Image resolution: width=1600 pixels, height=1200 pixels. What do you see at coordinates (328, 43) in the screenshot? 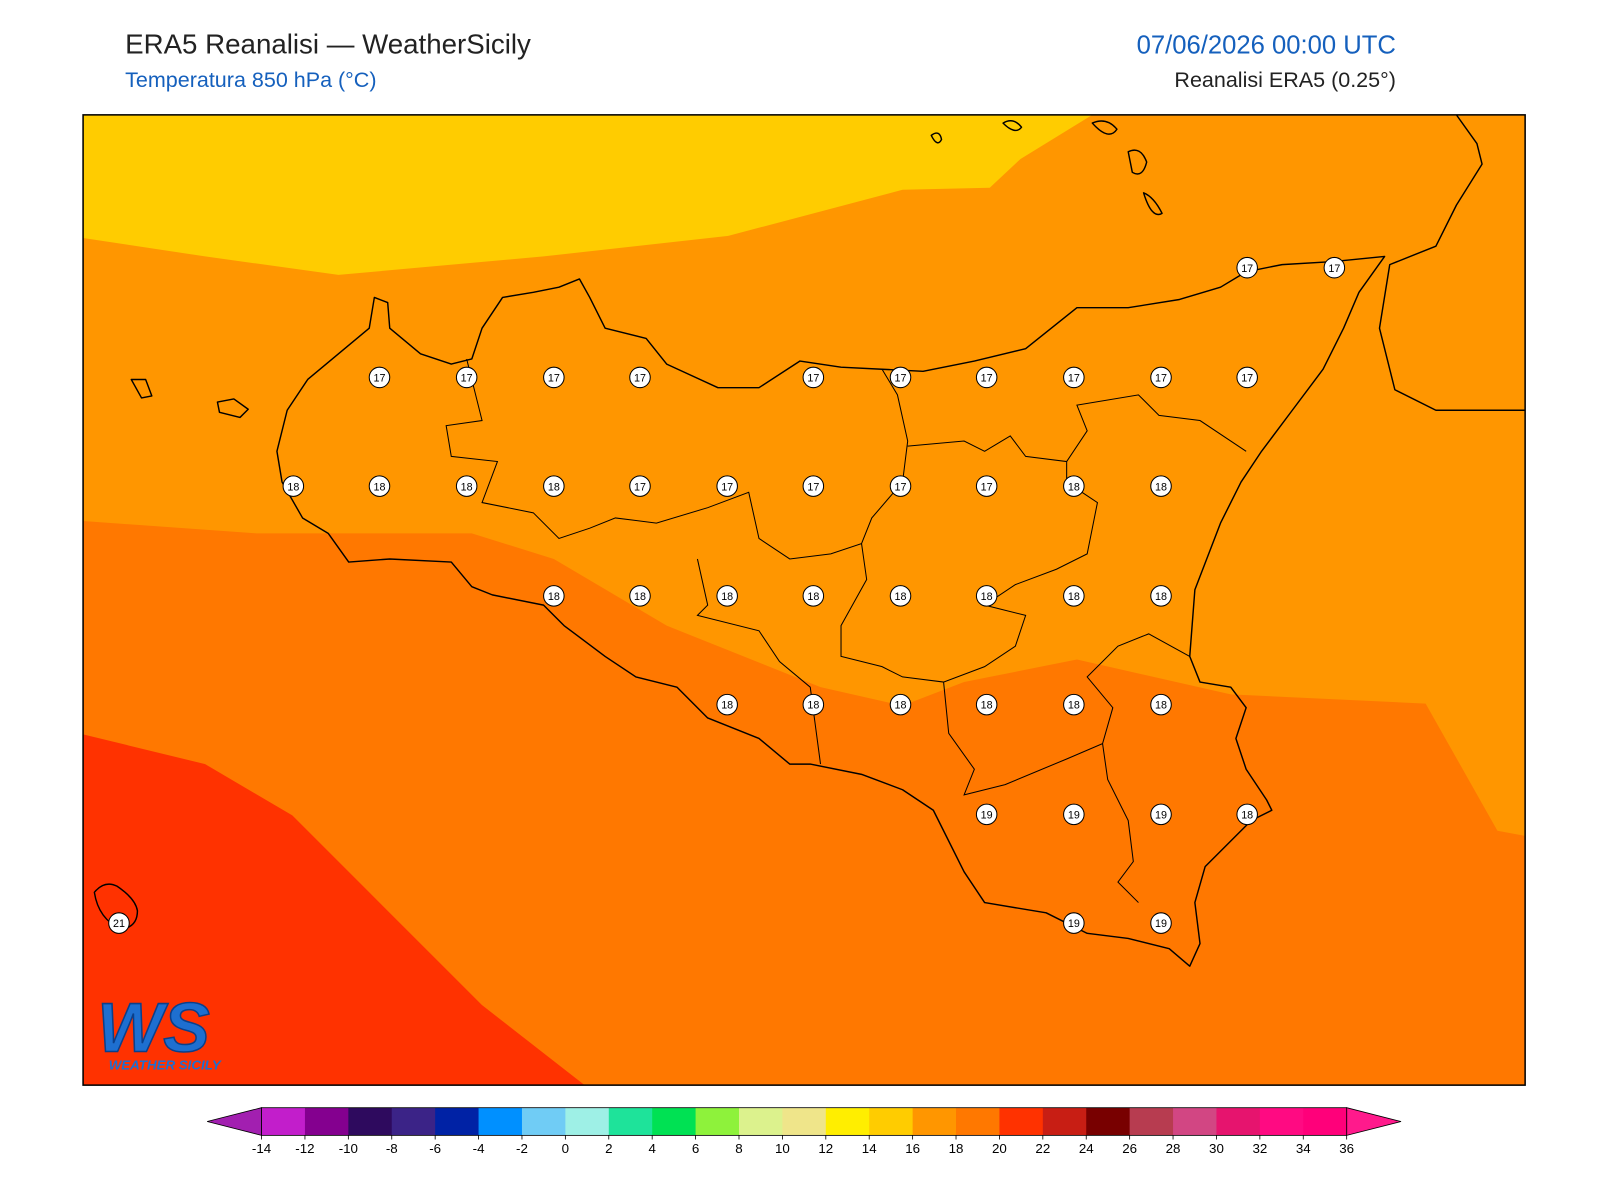
I see `title: ERA5 Reanalisi — WeatherSicily` at bounding box center [328, 43].